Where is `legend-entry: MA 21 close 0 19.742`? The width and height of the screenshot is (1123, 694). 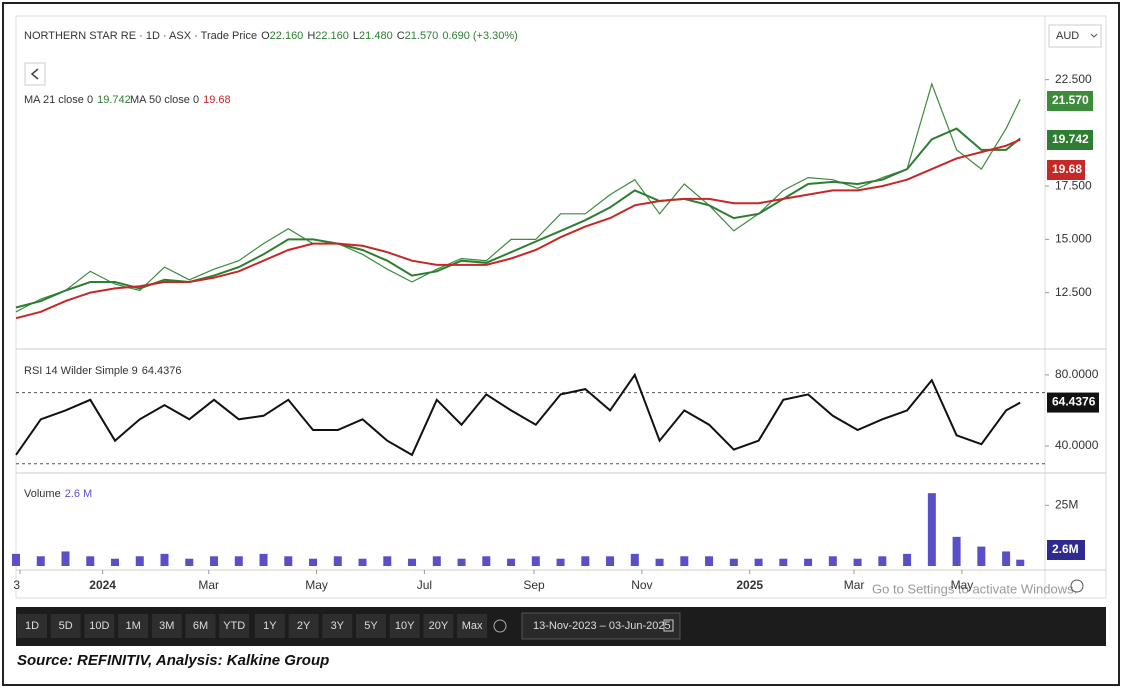
legend-entry: MA 21 close 0 19.742 is located at coordinates (77, 100).